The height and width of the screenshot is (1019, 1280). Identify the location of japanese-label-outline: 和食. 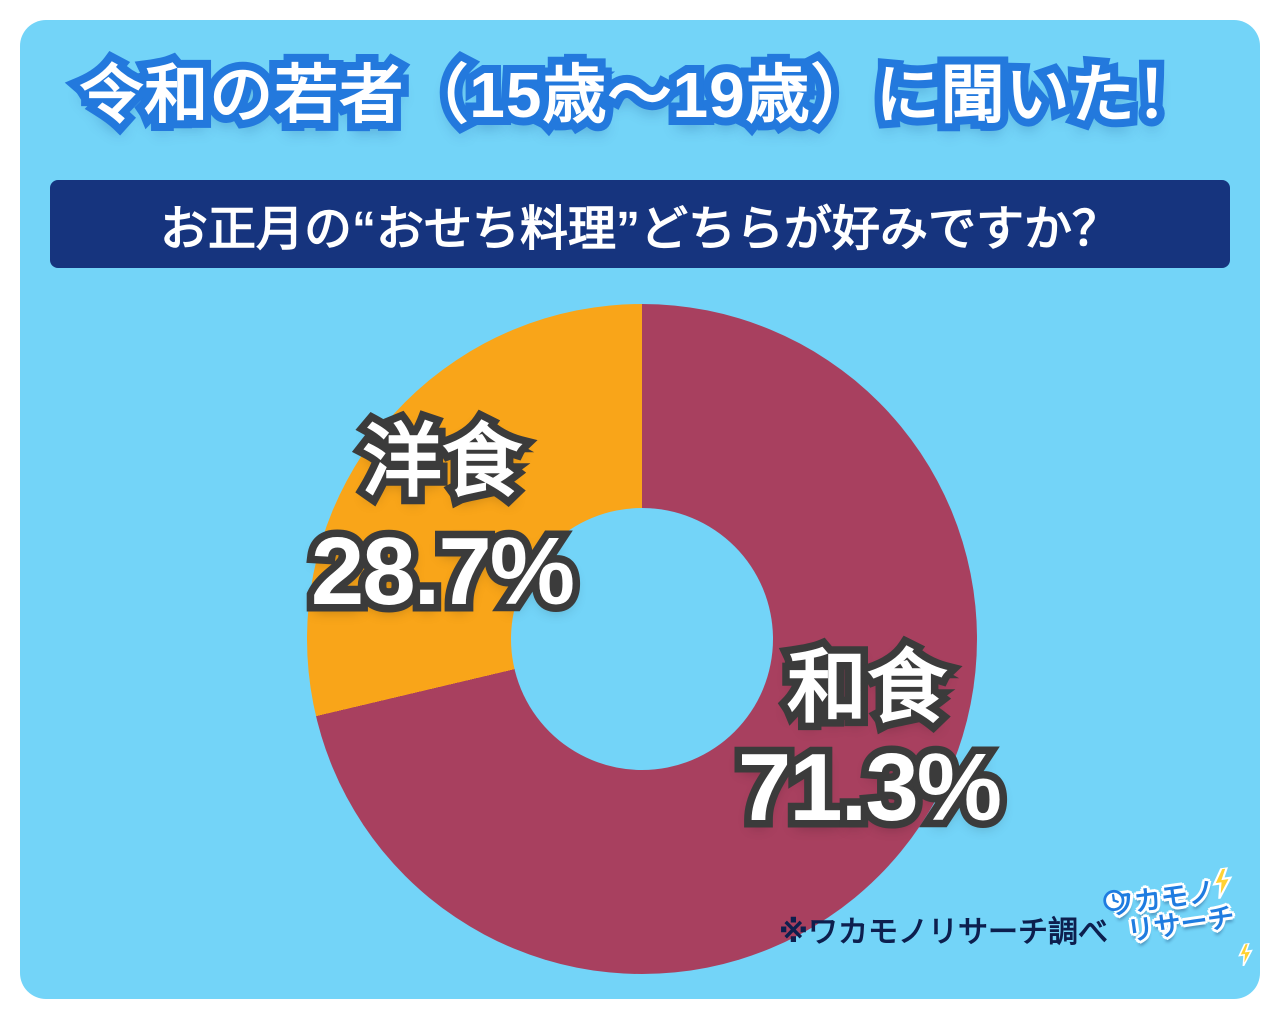
(867, 687).